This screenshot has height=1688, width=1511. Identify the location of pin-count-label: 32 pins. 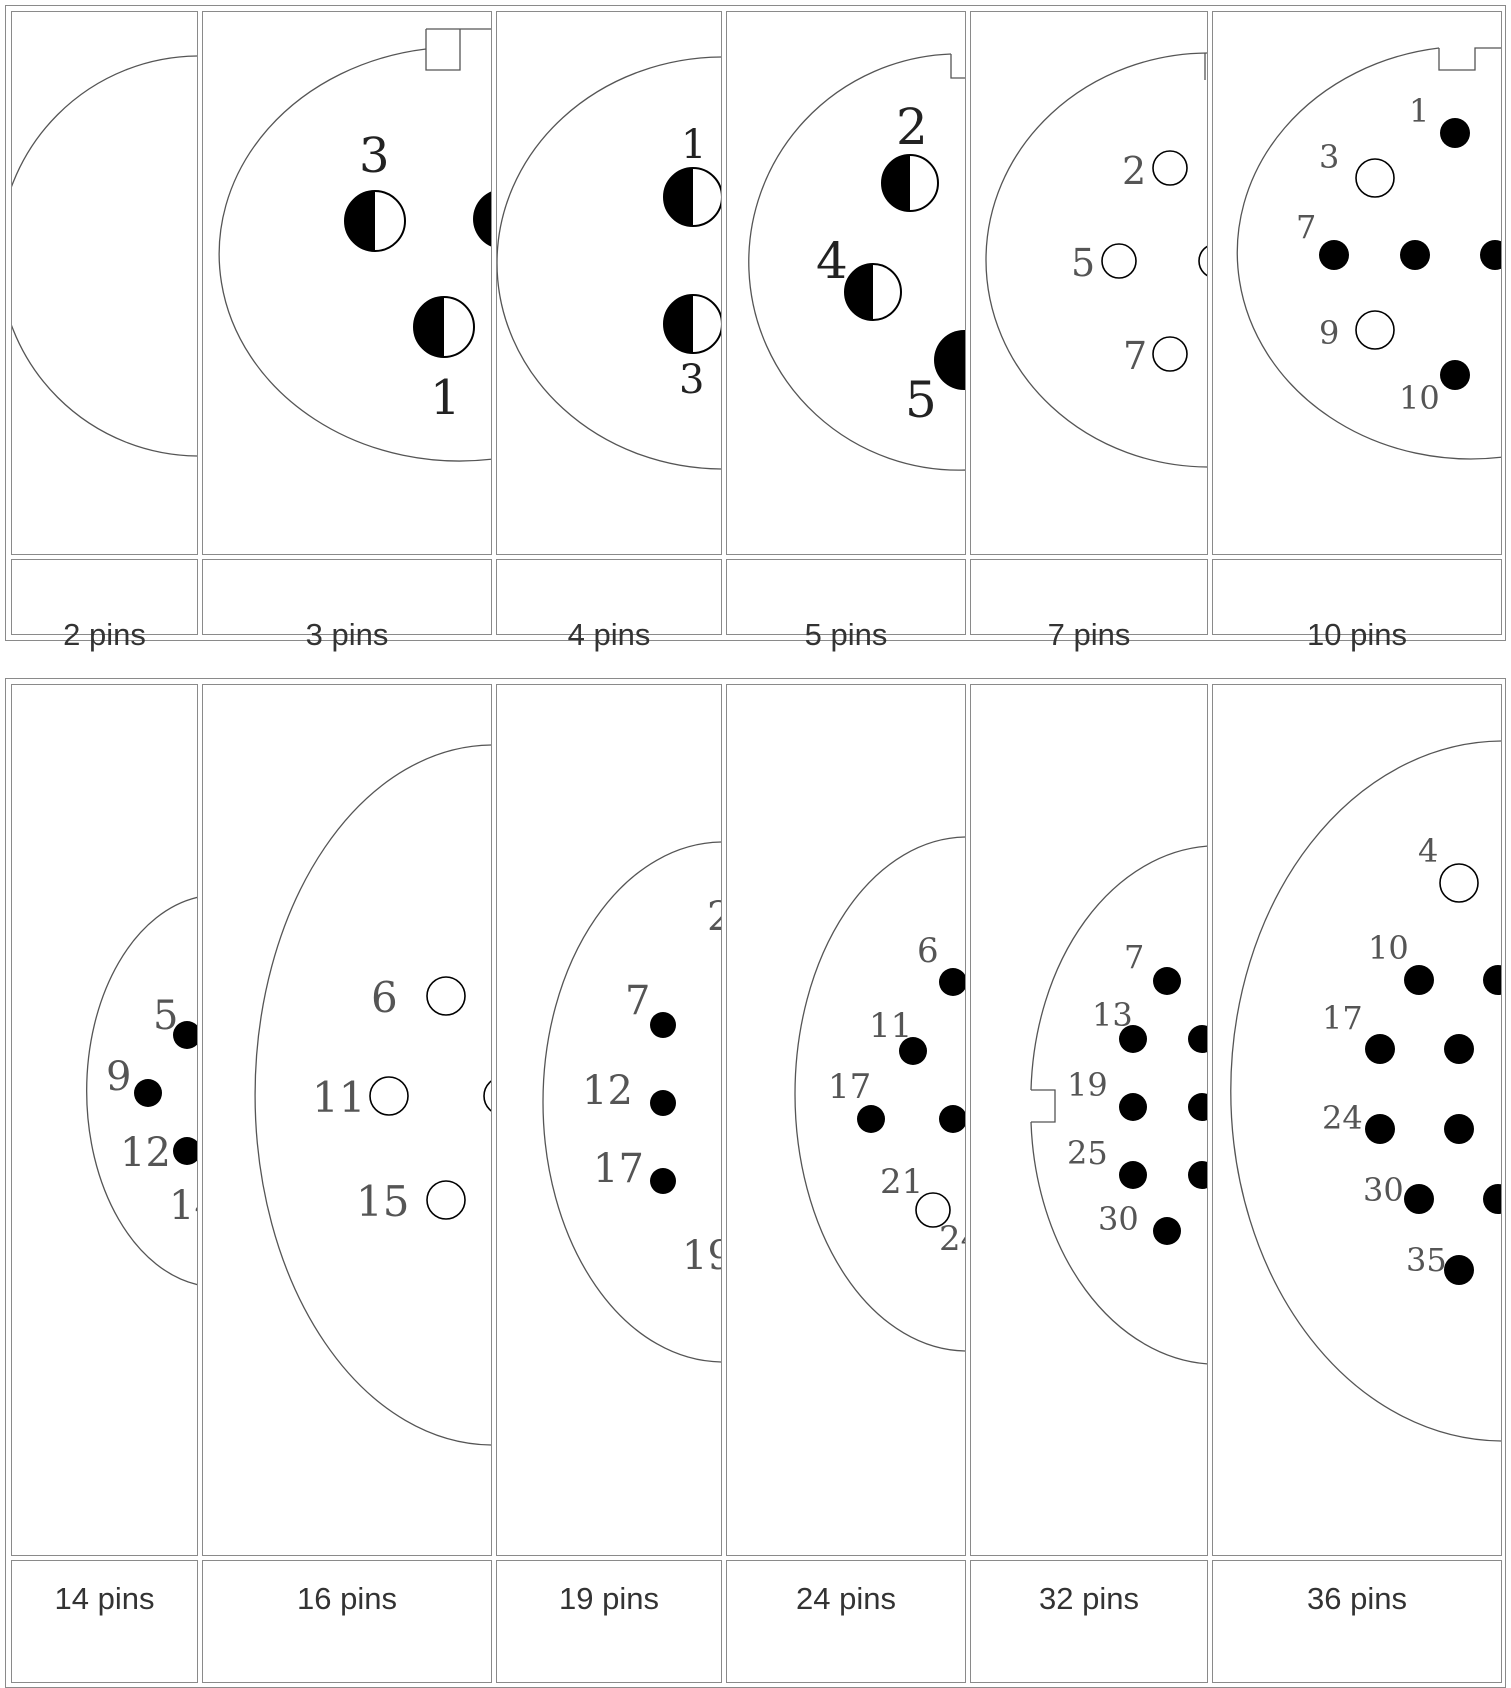
(1089, 1621).